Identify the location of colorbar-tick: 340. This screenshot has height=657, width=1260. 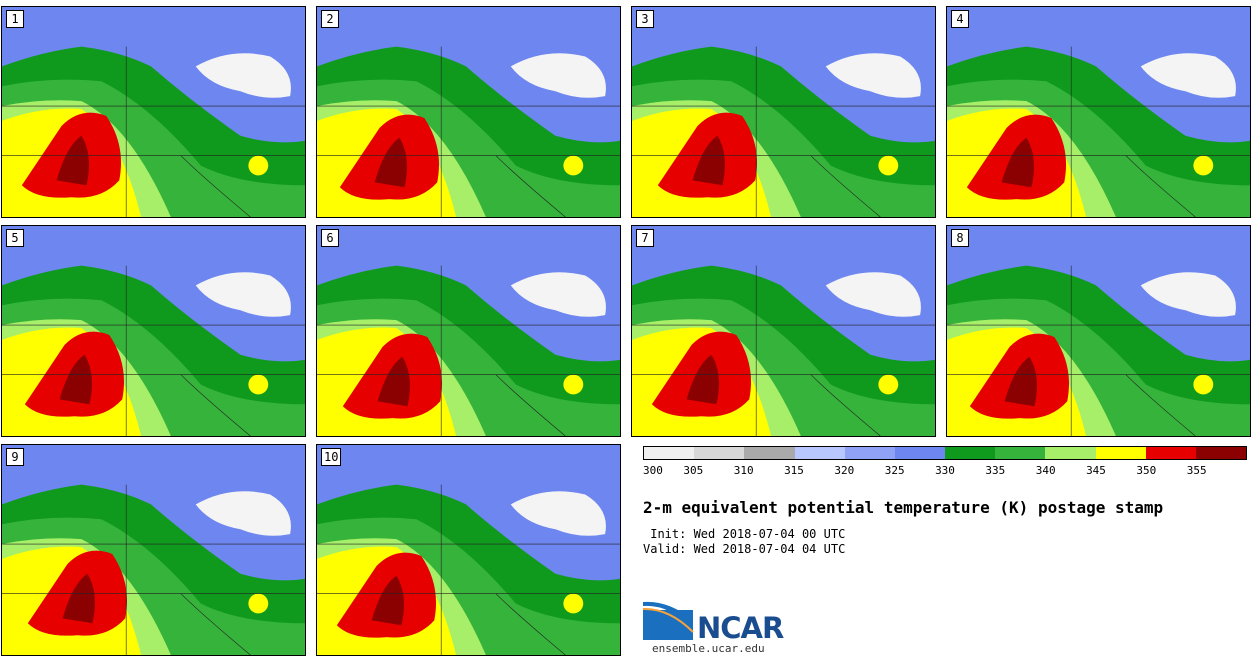
(1045, 470).